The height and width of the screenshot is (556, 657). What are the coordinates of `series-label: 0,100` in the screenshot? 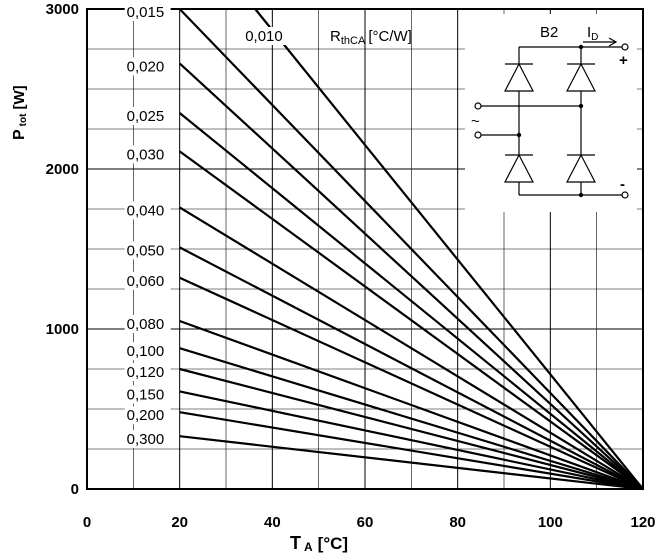 It's located at (146, 351).